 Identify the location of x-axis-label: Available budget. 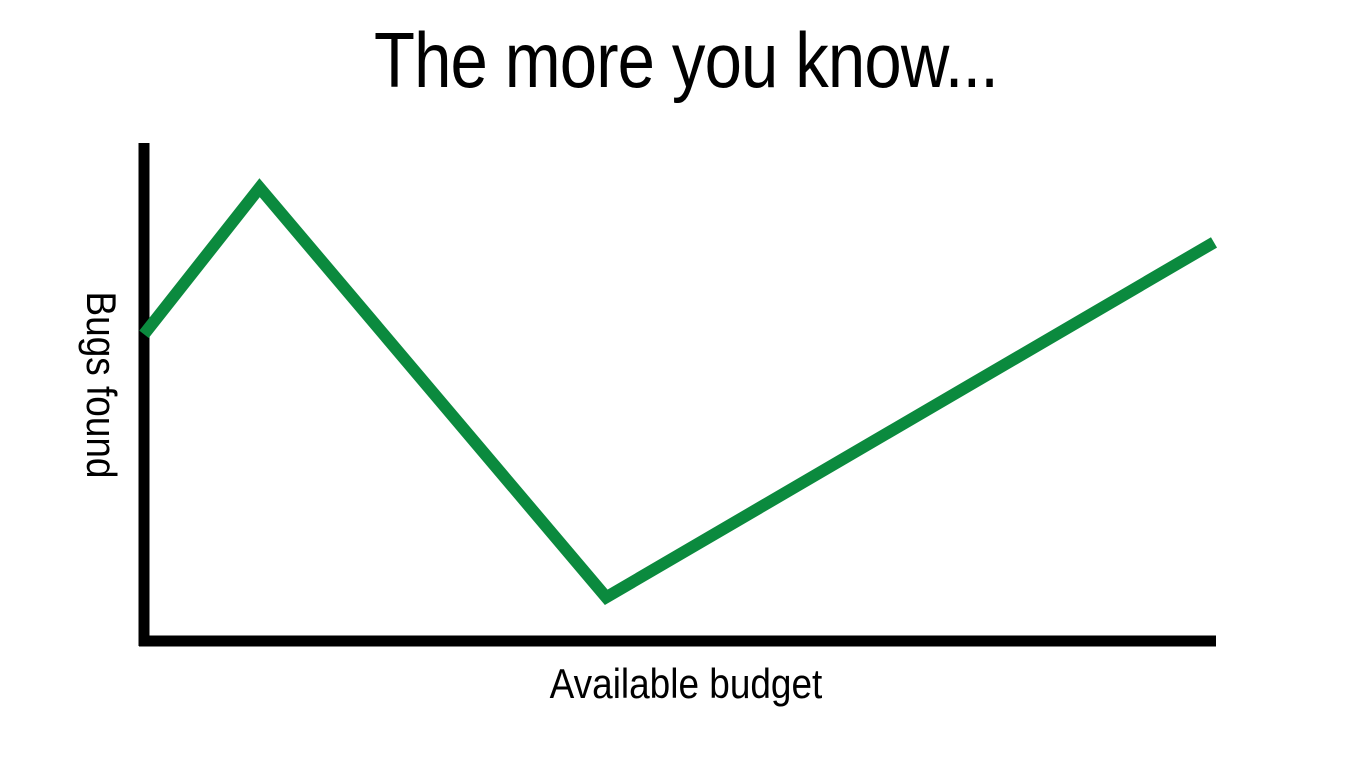
(686, 683).